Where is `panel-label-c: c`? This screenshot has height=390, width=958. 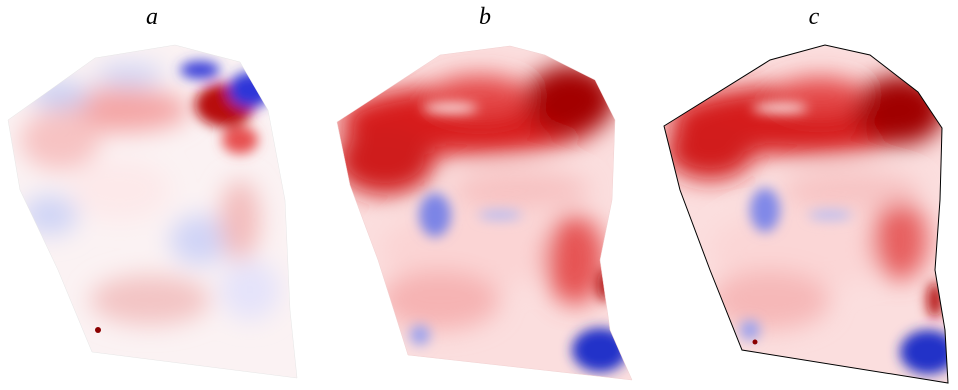 panel-label-c: c is located at coordinates (814, 17).